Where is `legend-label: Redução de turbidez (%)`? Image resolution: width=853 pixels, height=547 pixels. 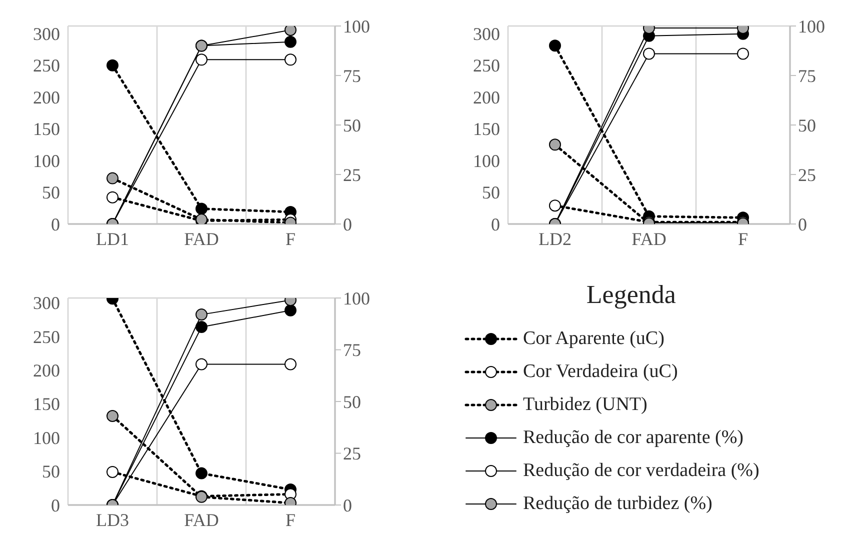 legend-label: Redução de turbidez (%) is located at coordinates (617, 503).